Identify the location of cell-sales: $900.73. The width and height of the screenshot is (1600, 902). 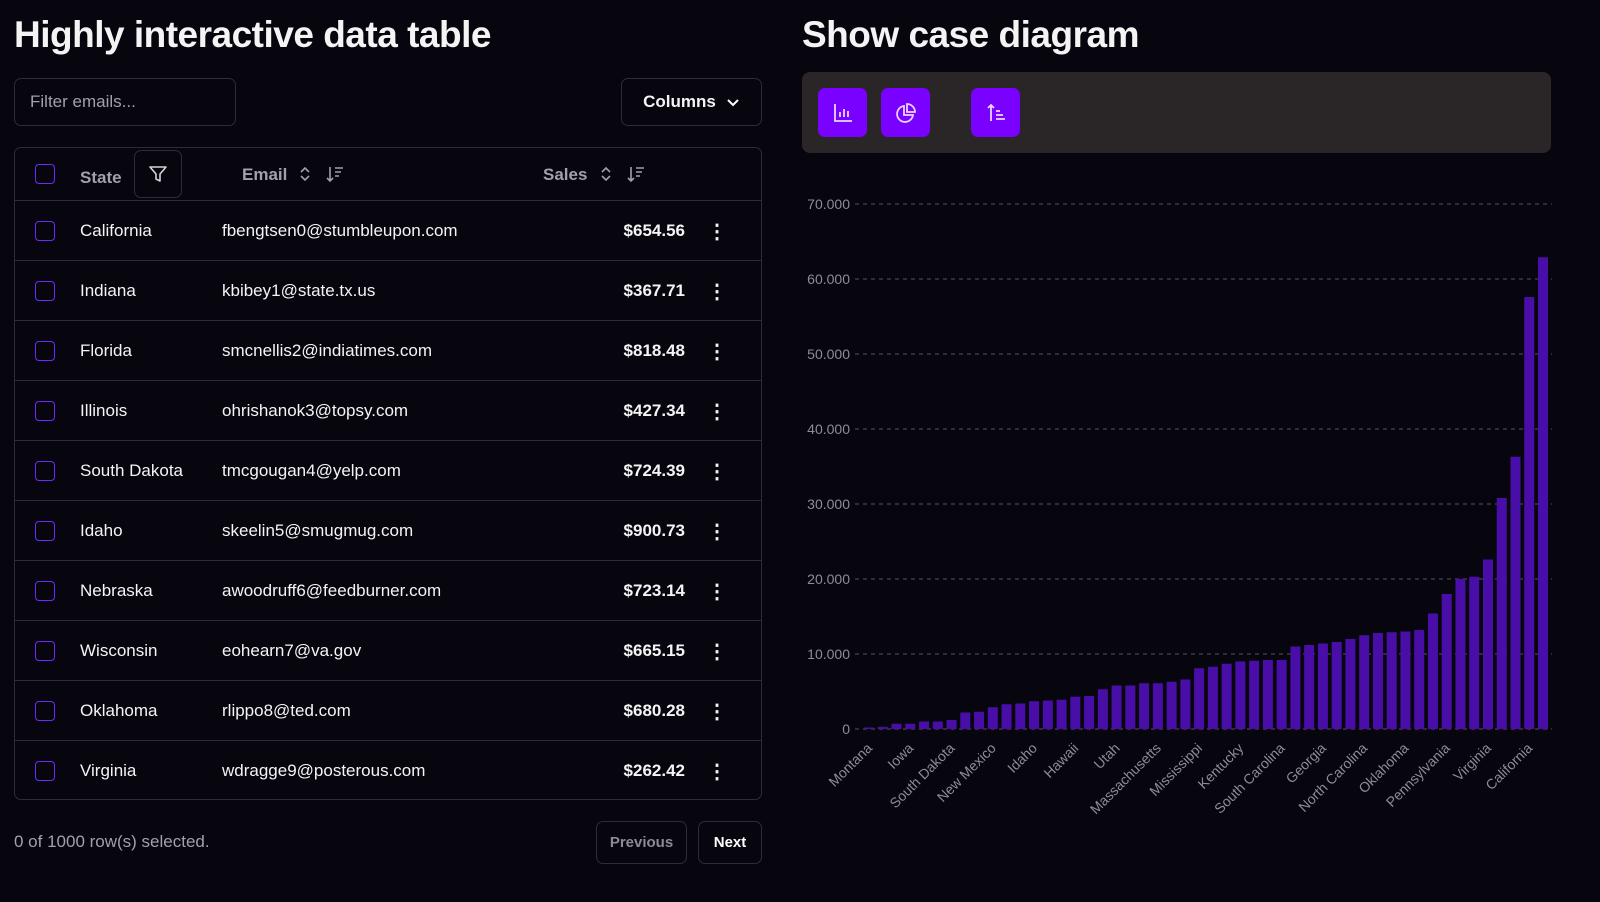
(654, 530).